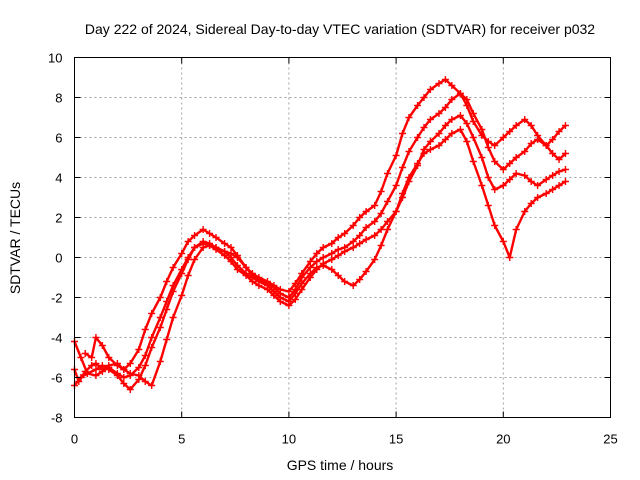 This screenshot has height=480, width=640. I want to click on y-axis-label: SDTVAR / TECUs, so click(15, 238).